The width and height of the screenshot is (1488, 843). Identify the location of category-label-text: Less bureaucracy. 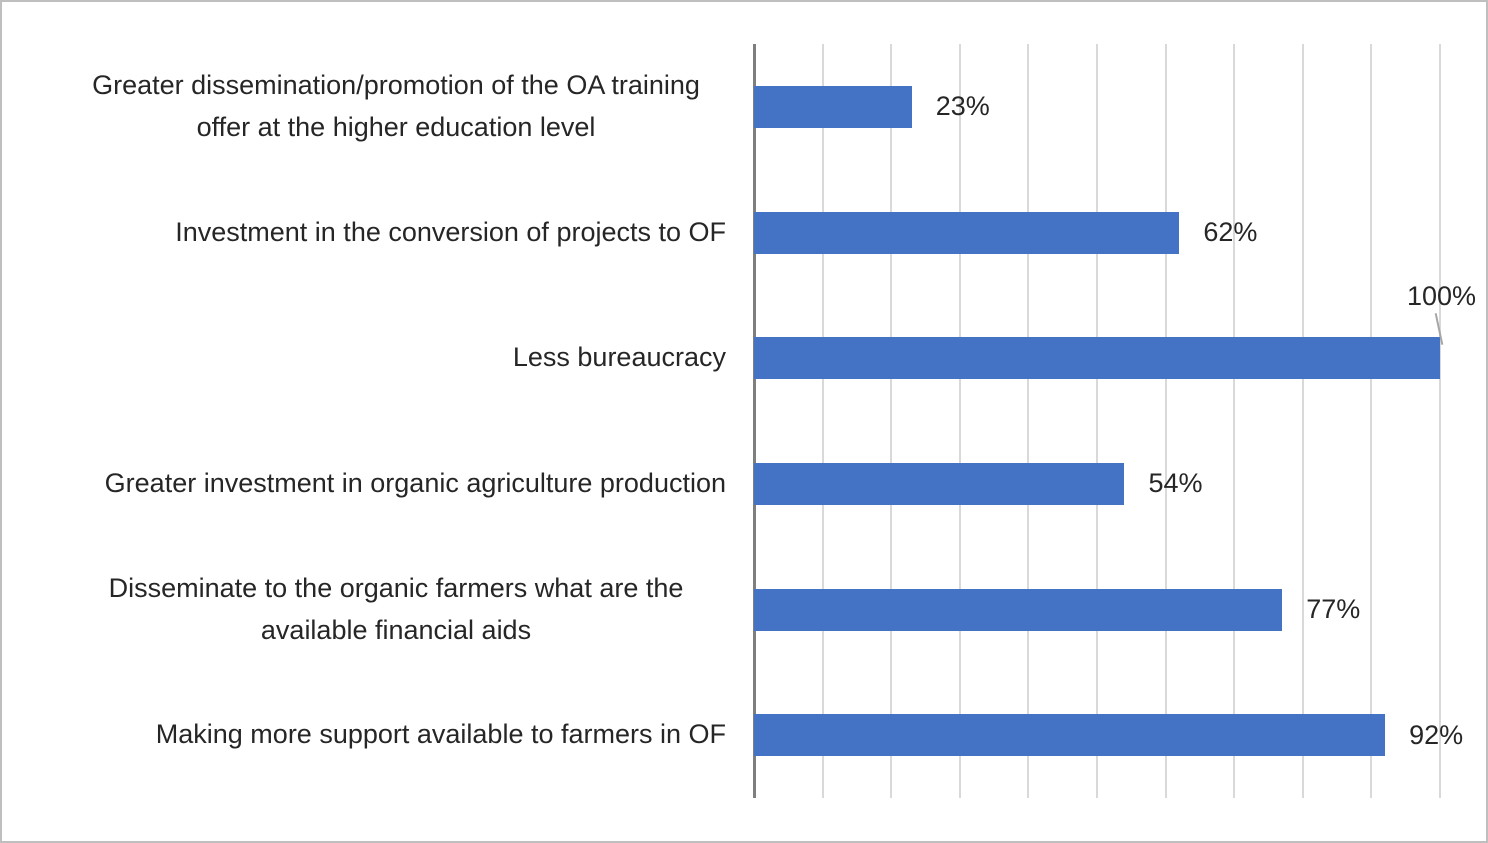
(619, 357).